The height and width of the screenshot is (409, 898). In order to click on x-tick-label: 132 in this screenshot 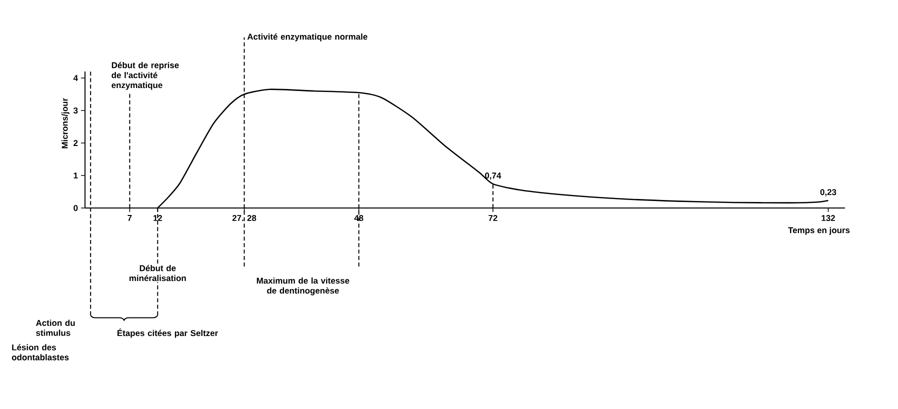, I will do `click(828, 218)`.